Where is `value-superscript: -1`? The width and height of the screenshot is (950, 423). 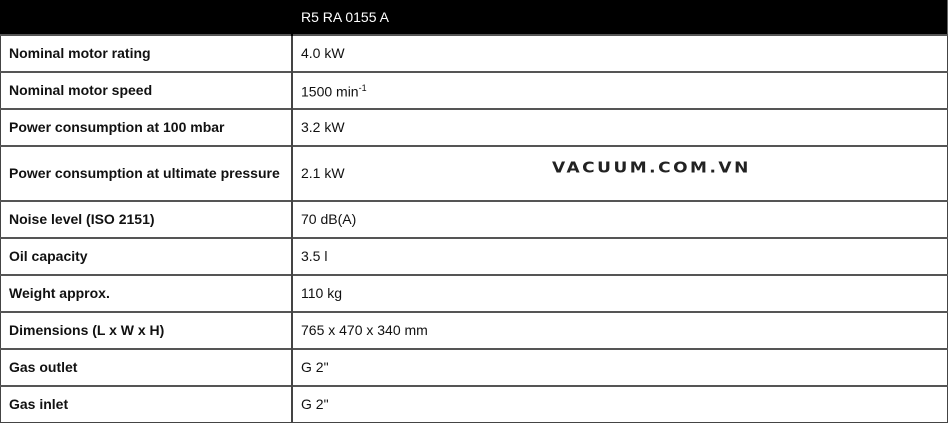
value-superscript: -1 is located at coordinates (362, 88).